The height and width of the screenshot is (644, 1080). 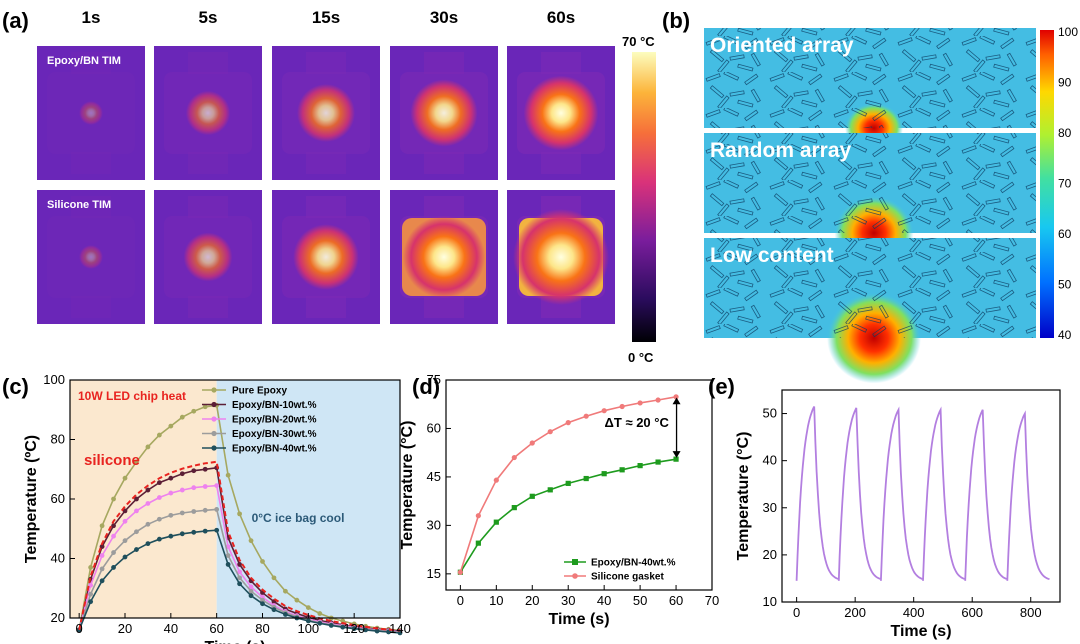 What do you see at coordinates (460, 600) in the screenshot?
I see `x-tick-label: 0` at bounding box center [460, 600].